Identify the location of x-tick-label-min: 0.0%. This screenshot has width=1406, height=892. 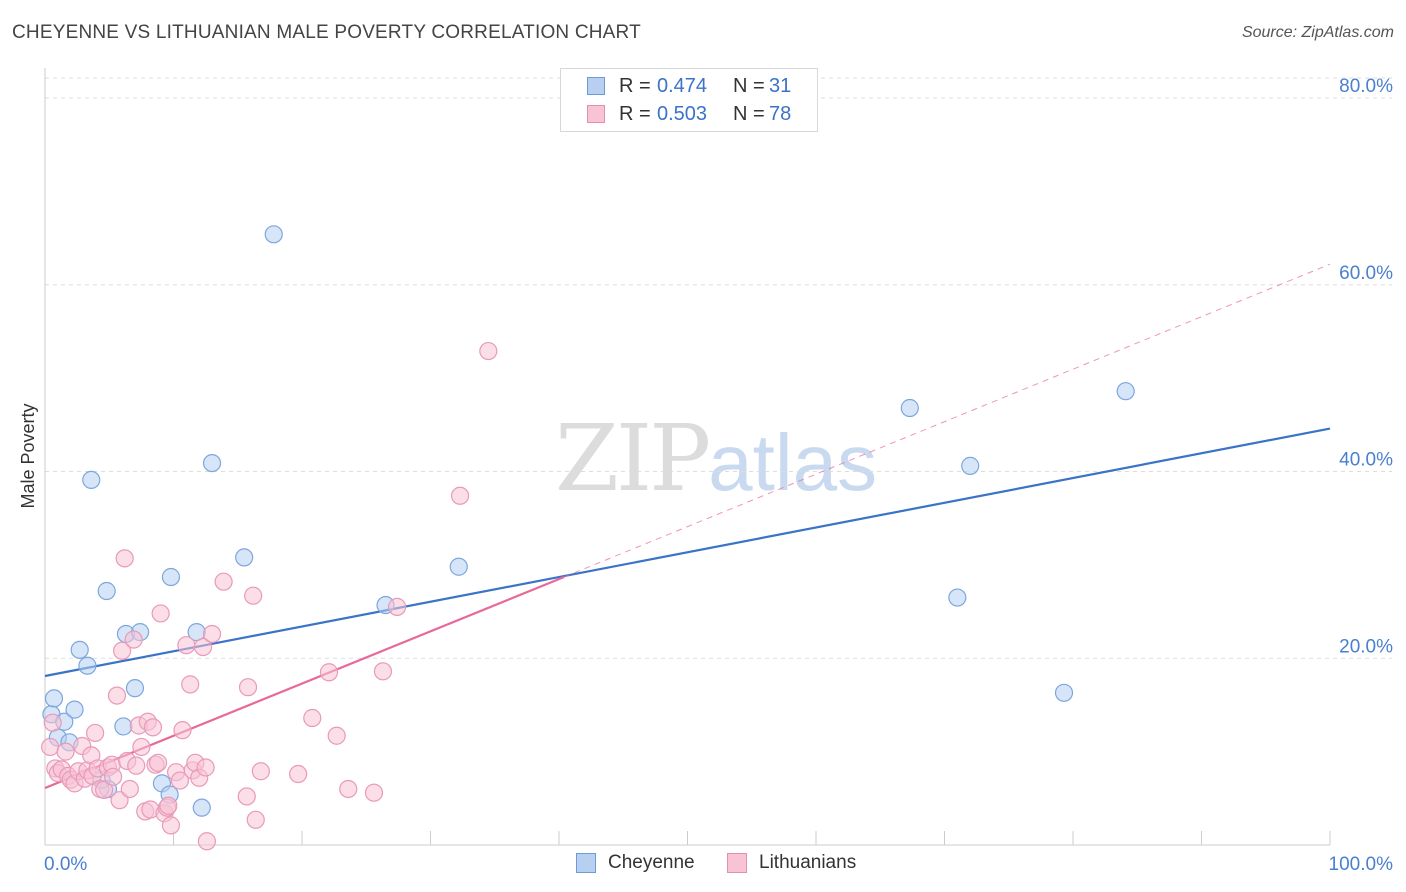
(65, 864).